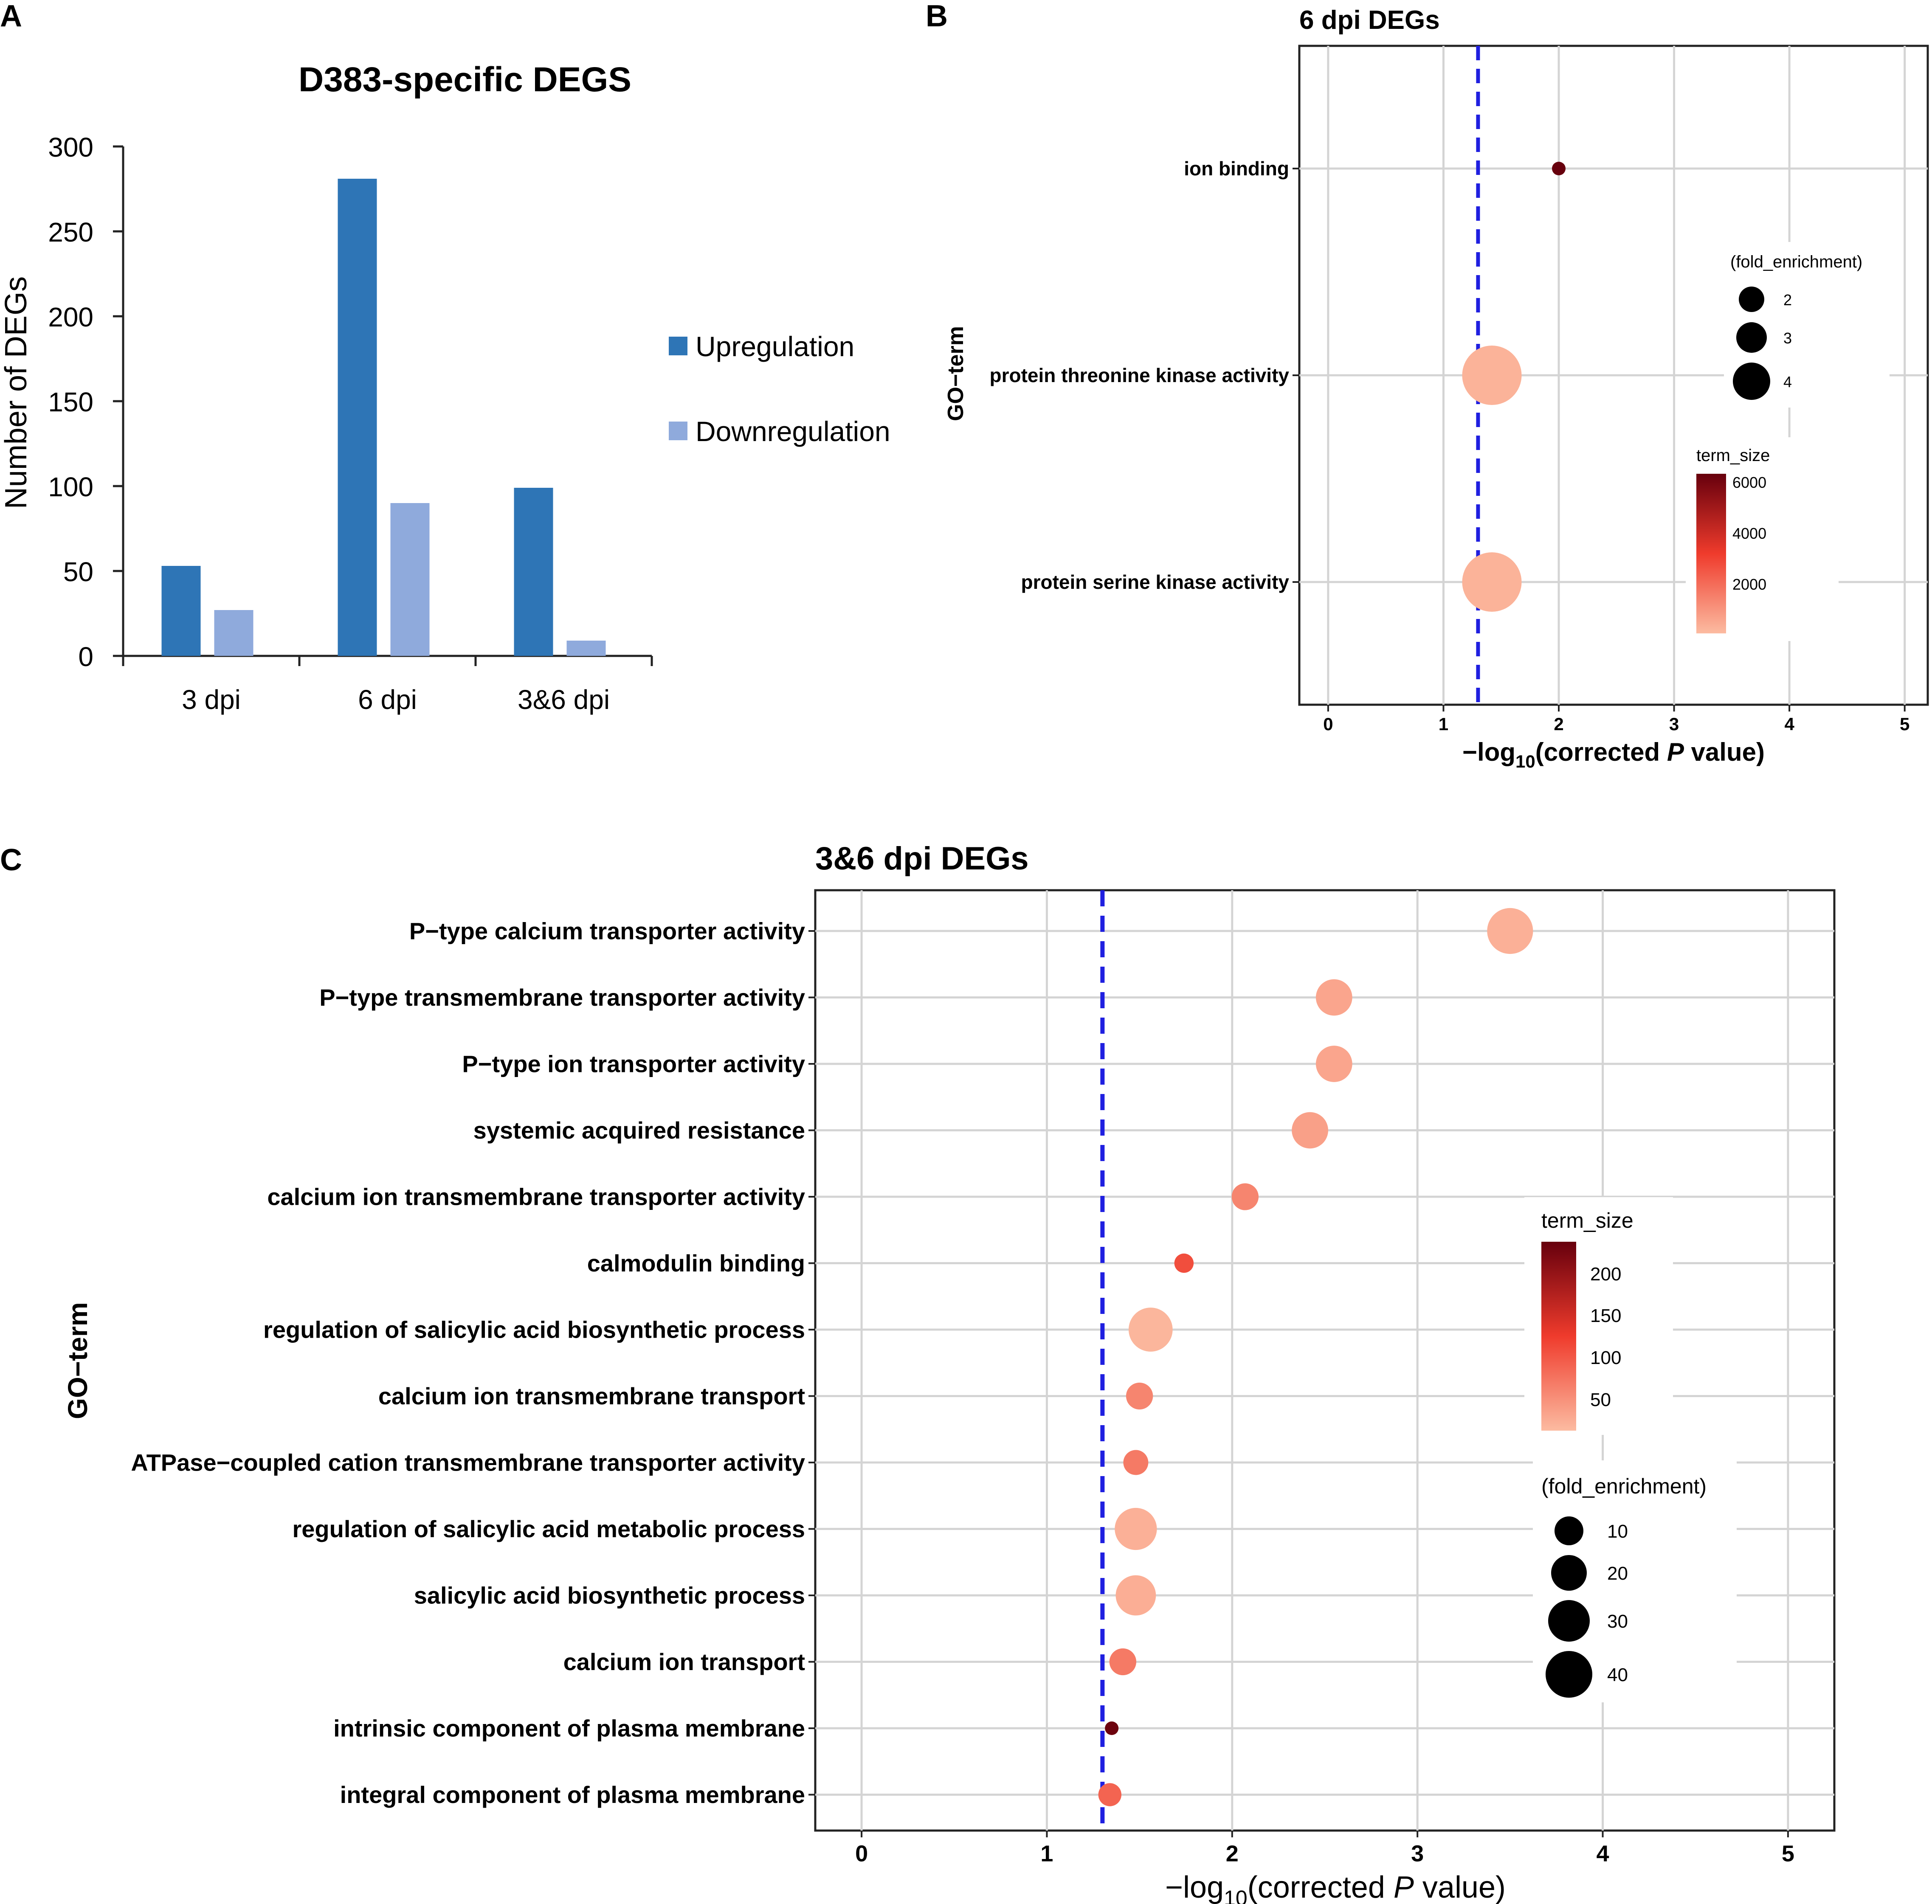 The width and height of the screenshot is (1932, 1904). I want to click on panel-letter-b: B, so click(937, 16).